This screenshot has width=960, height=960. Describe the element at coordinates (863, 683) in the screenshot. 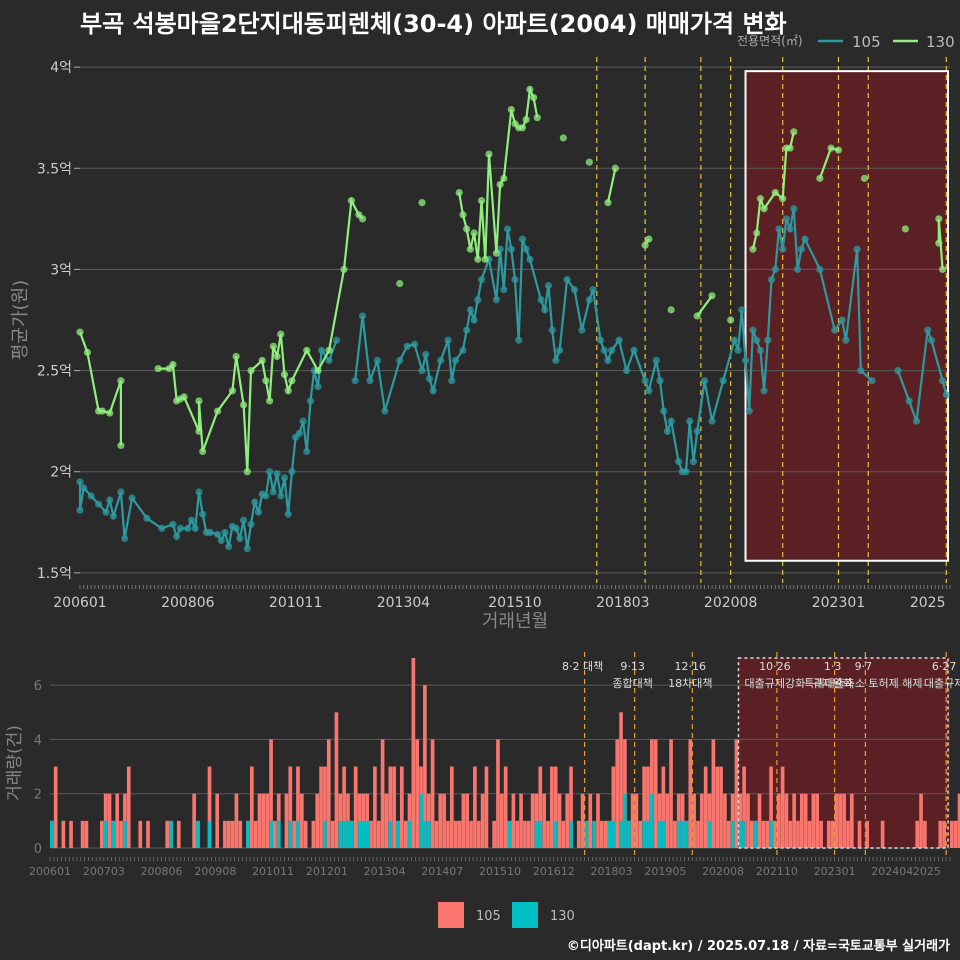

I see `policy-label: 특례대출축소 토허제 해제` at that location.